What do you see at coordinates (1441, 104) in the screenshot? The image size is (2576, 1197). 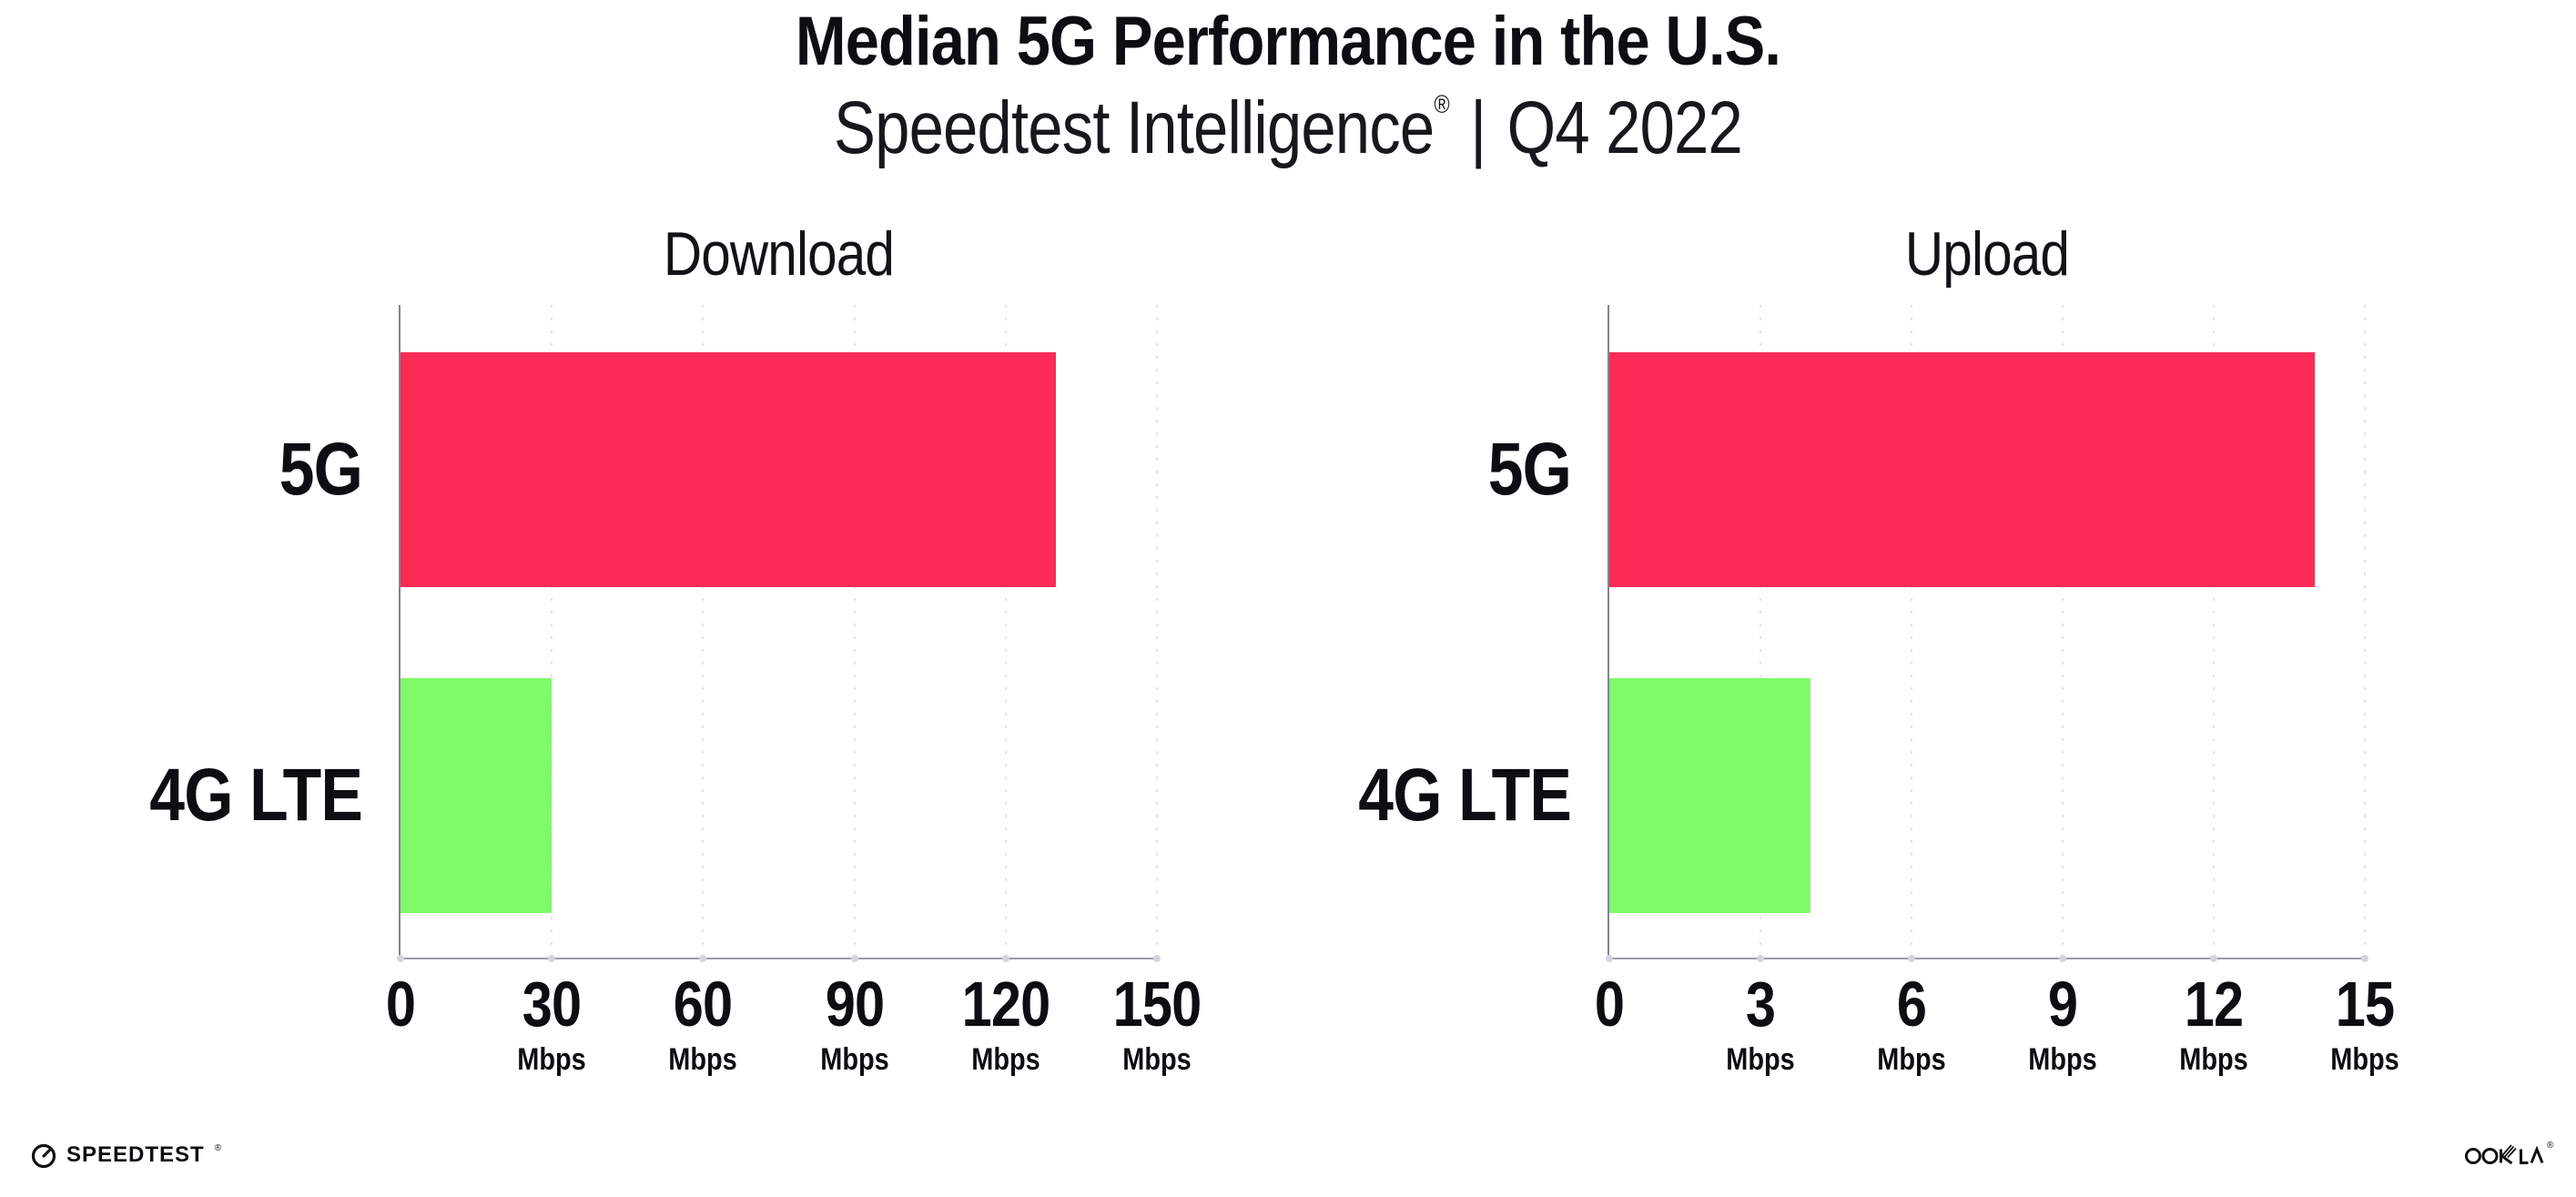 I see `registered-trademark-icon: ®` at bounding box center [1441, 104].